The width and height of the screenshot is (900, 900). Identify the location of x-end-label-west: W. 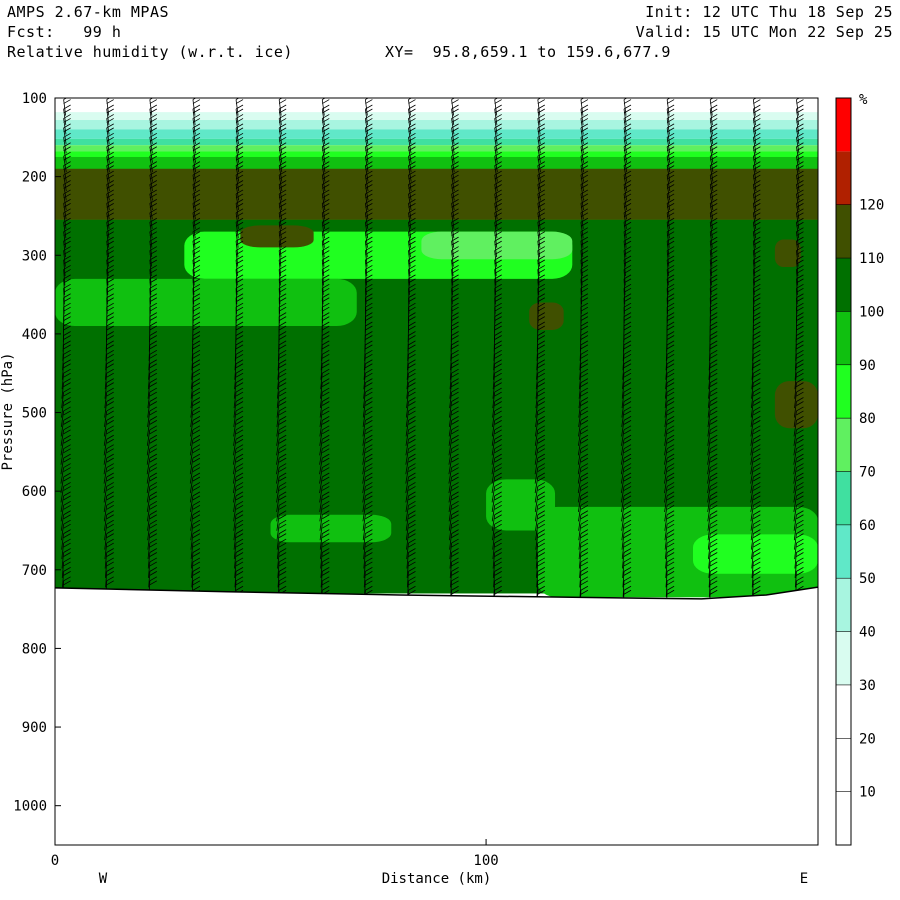
(103, 879).